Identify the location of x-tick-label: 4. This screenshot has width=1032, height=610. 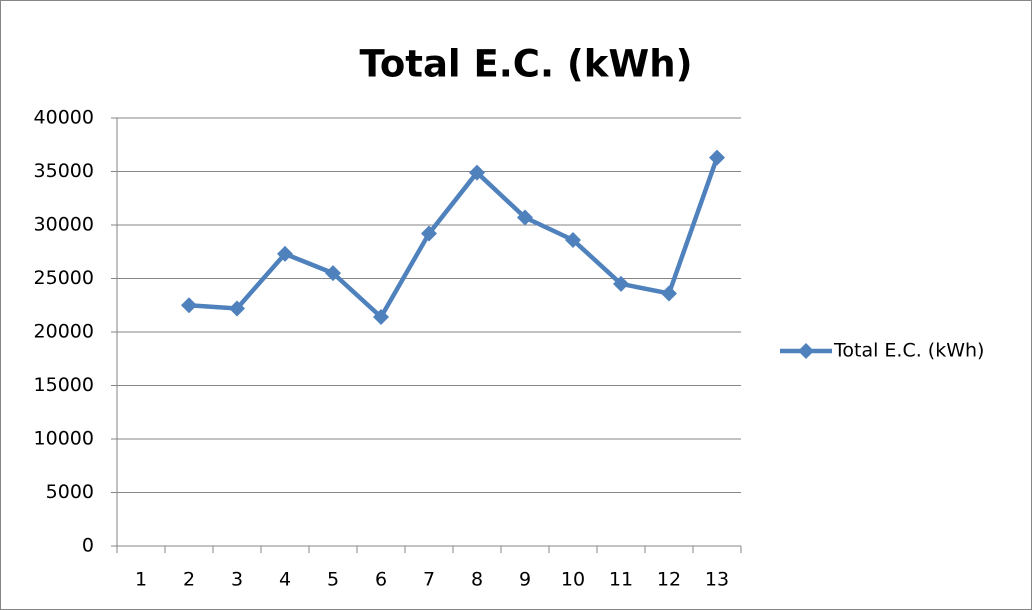
(285, 580).